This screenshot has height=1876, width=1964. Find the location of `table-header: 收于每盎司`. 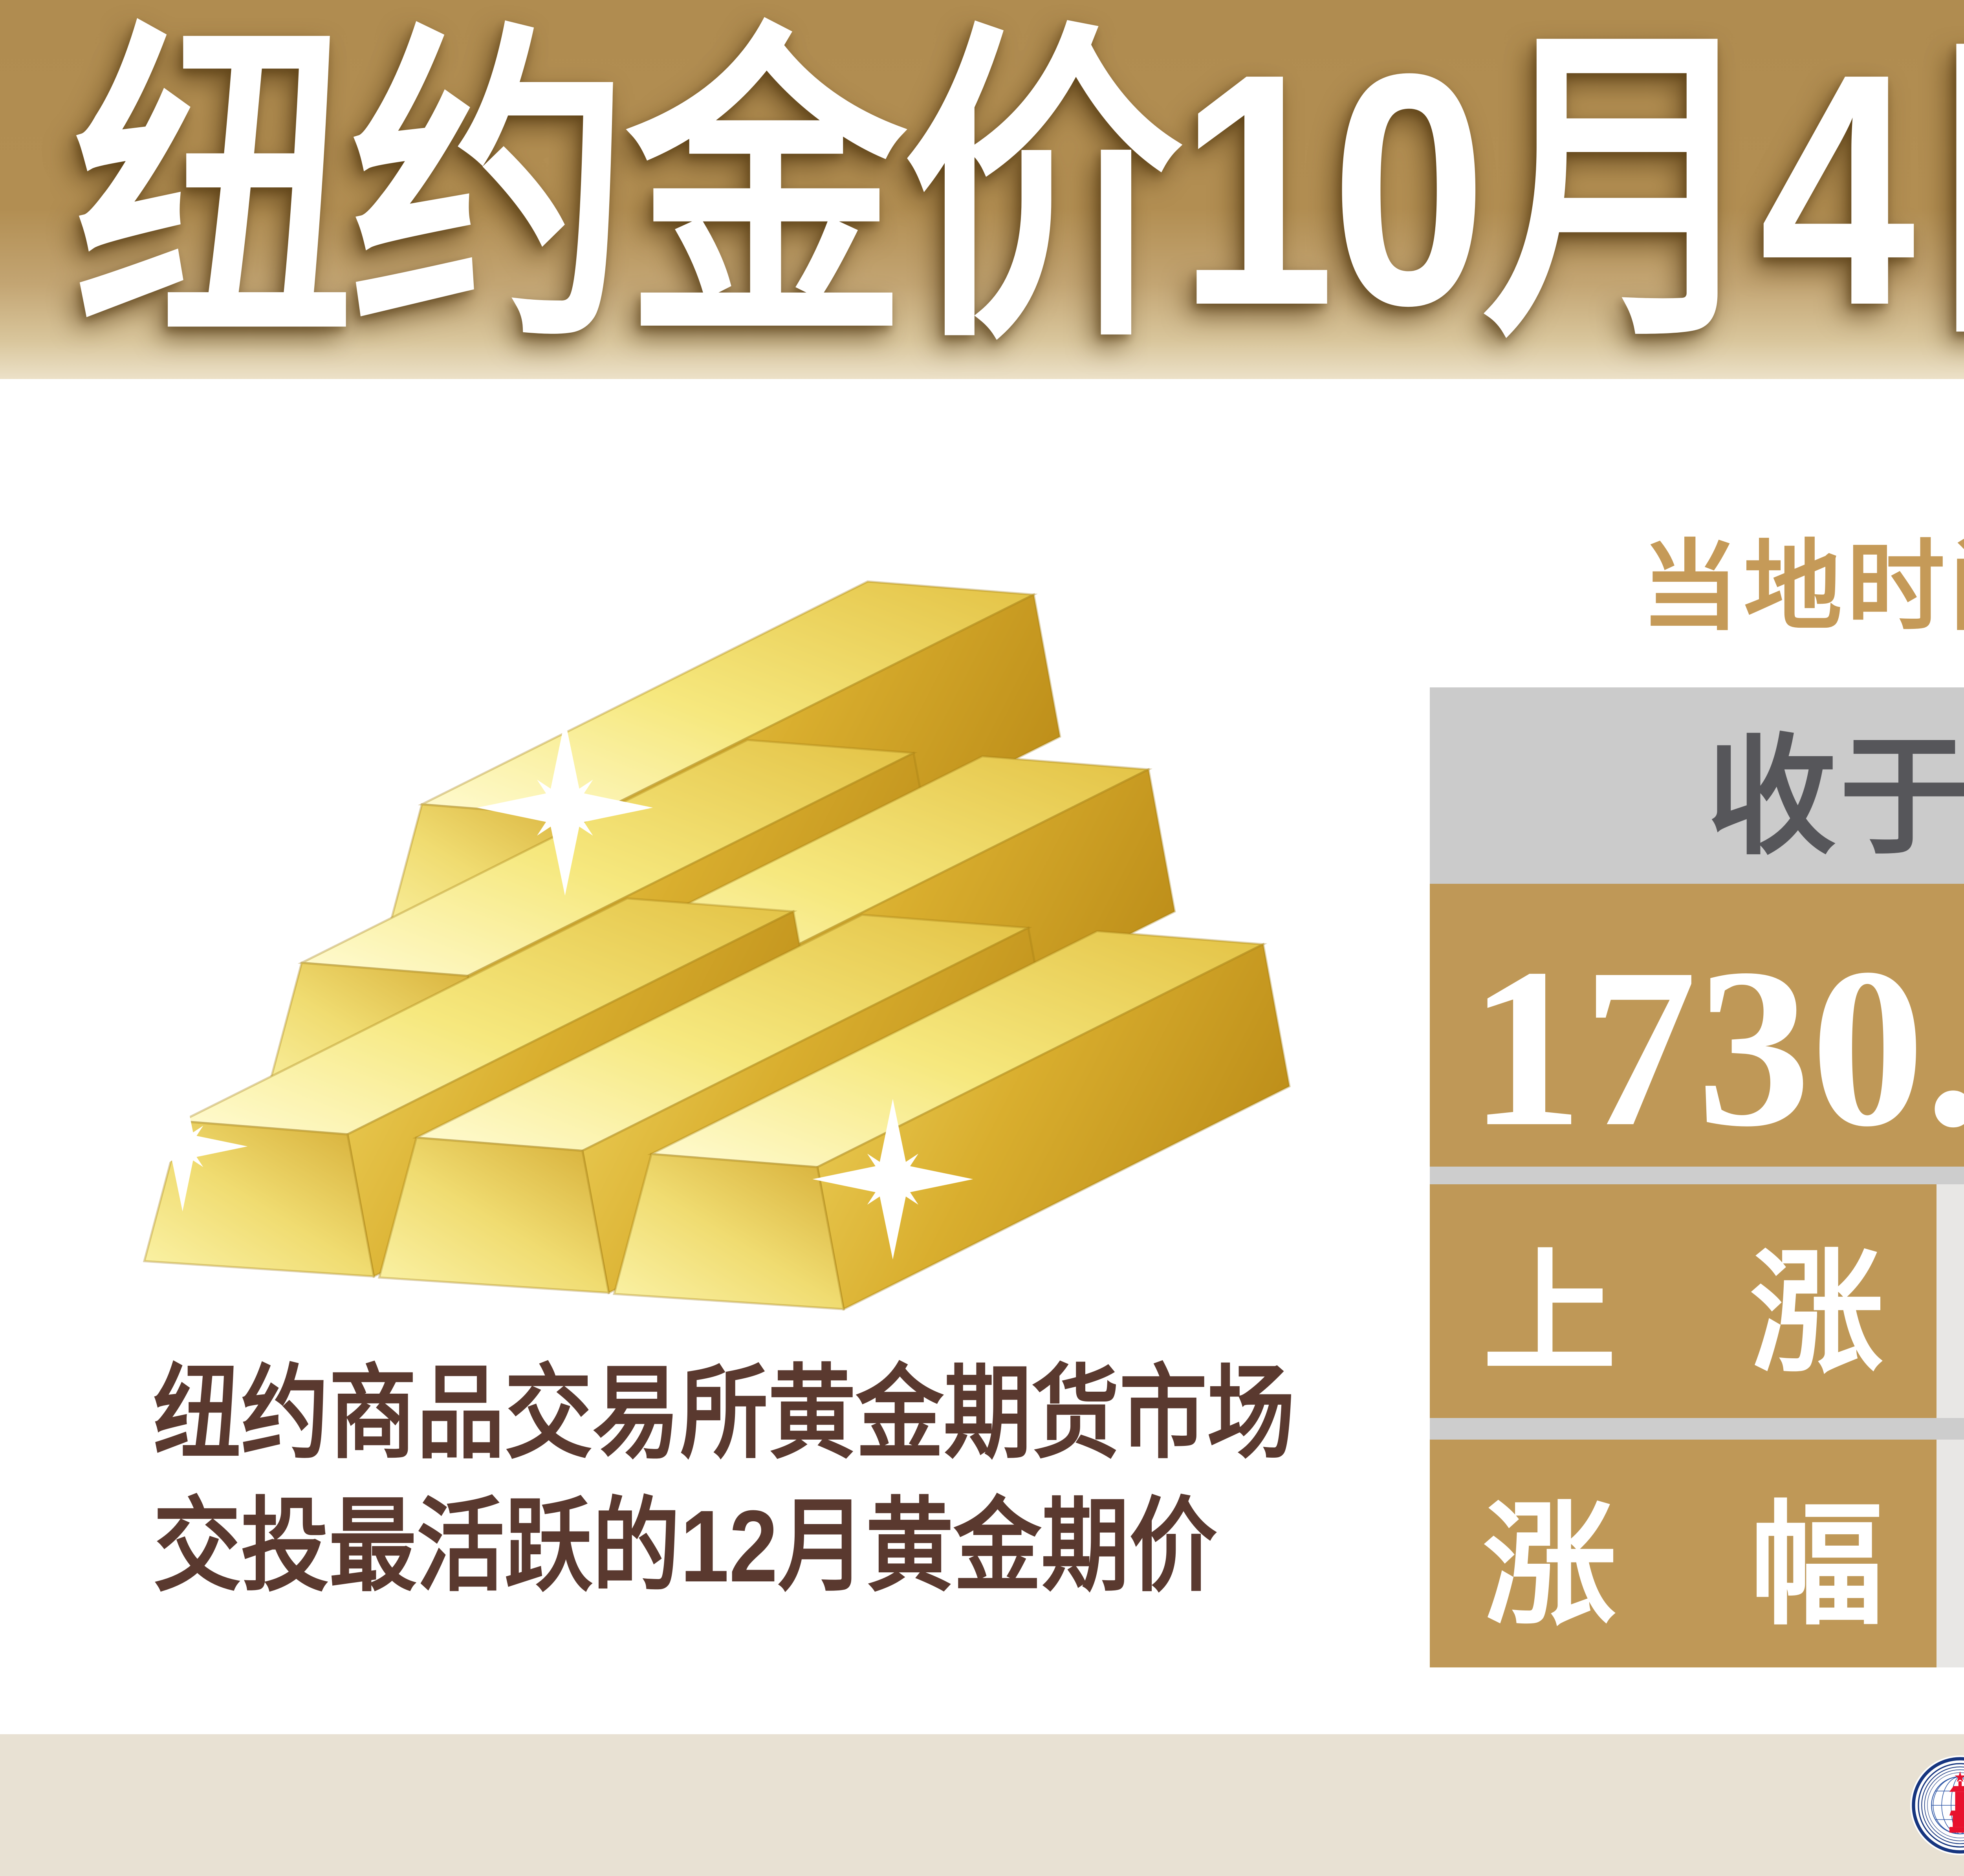

table-header: 收于每盎司 is located at coordinates (1697, 785).